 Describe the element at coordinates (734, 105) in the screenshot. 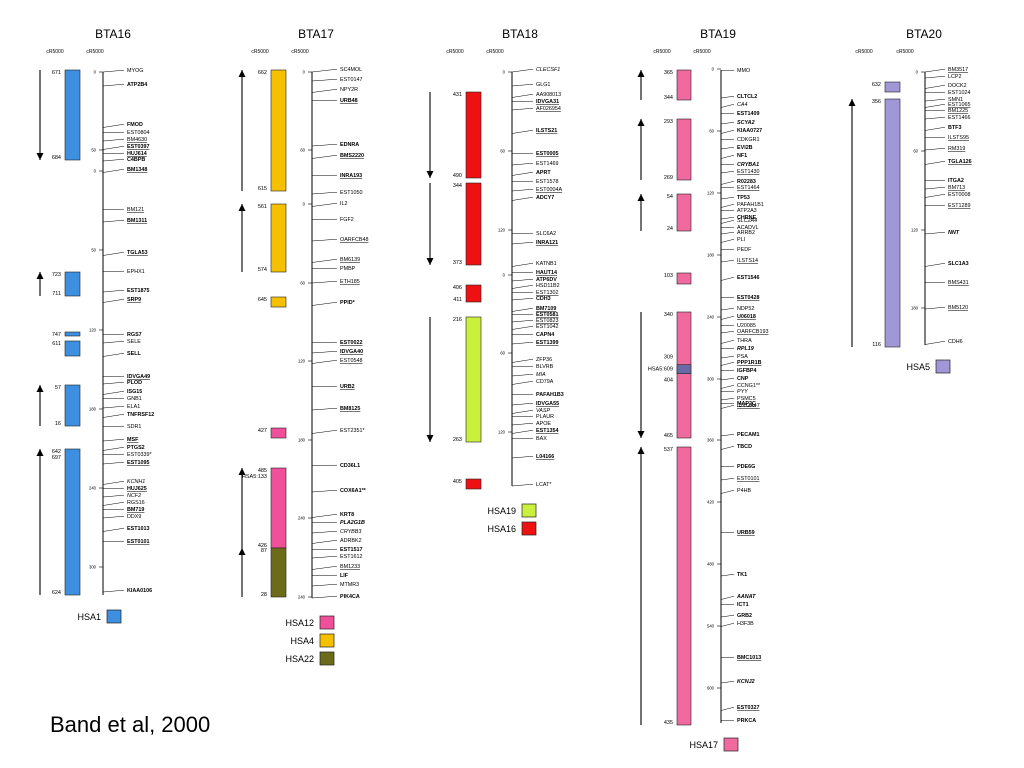

I see `marker: CA4` at that location.